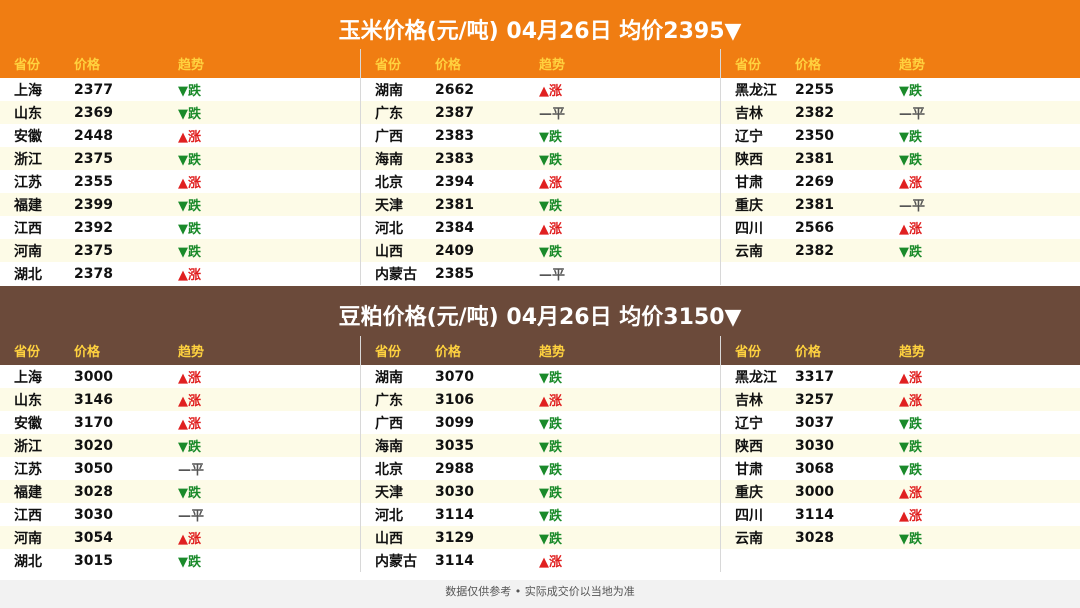 The width and height of the screenshot is (1080, 608). What do you see at coordinates (454, 514) in the screenshot?
I see `price-cell: 3114` at bounding box center [454, 514].